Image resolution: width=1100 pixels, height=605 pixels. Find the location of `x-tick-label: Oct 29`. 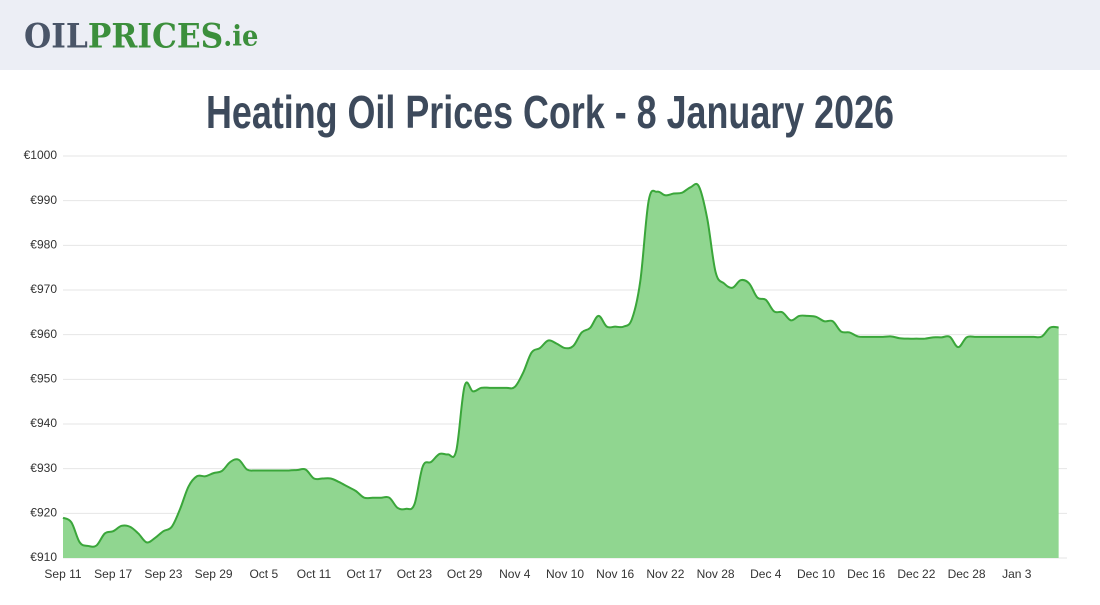

x-tick-label: Oct 29 is located at coordinates (465, 574).